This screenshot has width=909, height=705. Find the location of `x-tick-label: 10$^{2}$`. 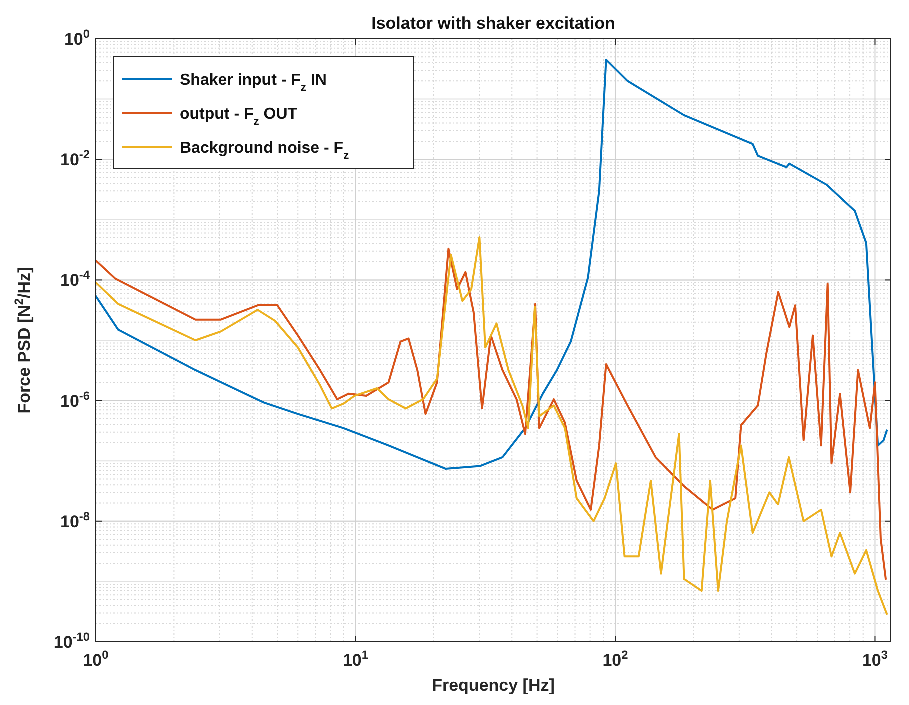

x-tick-label: 10$^{2}$ is located at coordinates (615, 659).